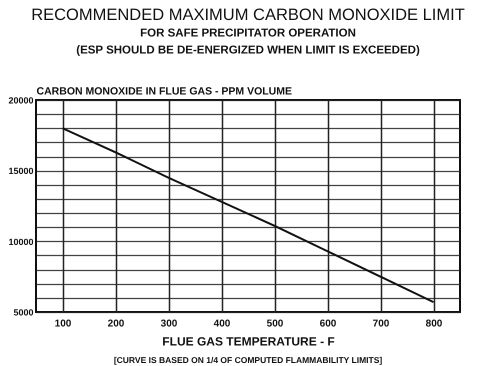 The width and height of the screenshot is (498, 366). What do you see at coordinates (434, 324) in the screenshot?
I see `x-tick-label: 800` at bounding box center [434, 324].